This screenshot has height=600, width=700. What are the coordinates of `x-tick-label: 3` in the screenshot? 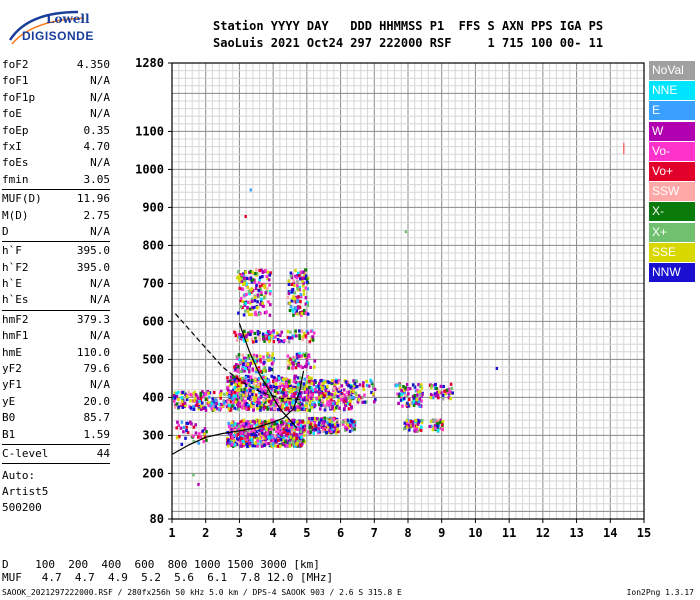 It's located at (239, 533).